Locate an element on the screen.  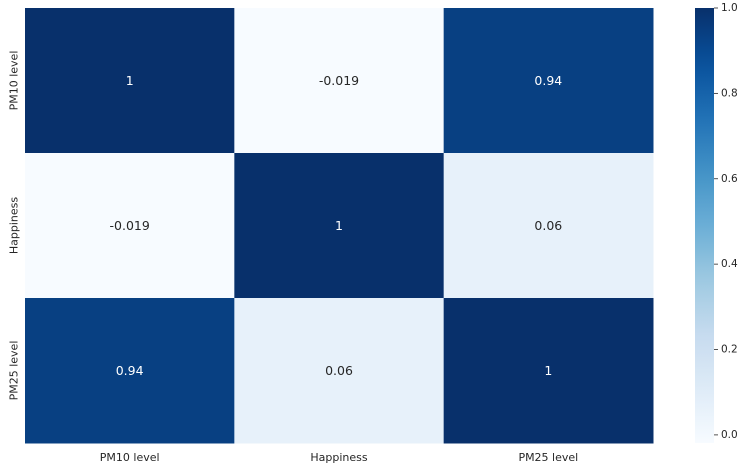
colorbar-tick-labels: 0.0 0.2 0.4 0.6 0.8 1.0 is located at coordinates (726, 221).